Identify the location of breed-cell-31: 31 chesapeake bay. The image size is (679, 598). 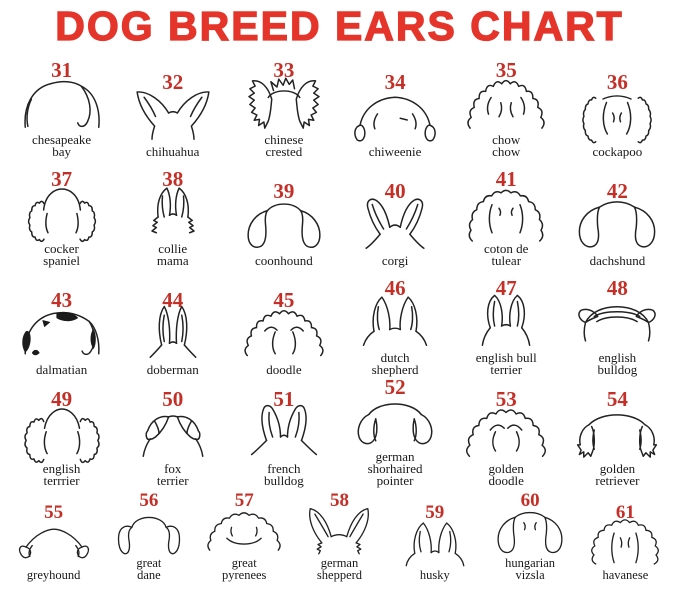
(61, 104).